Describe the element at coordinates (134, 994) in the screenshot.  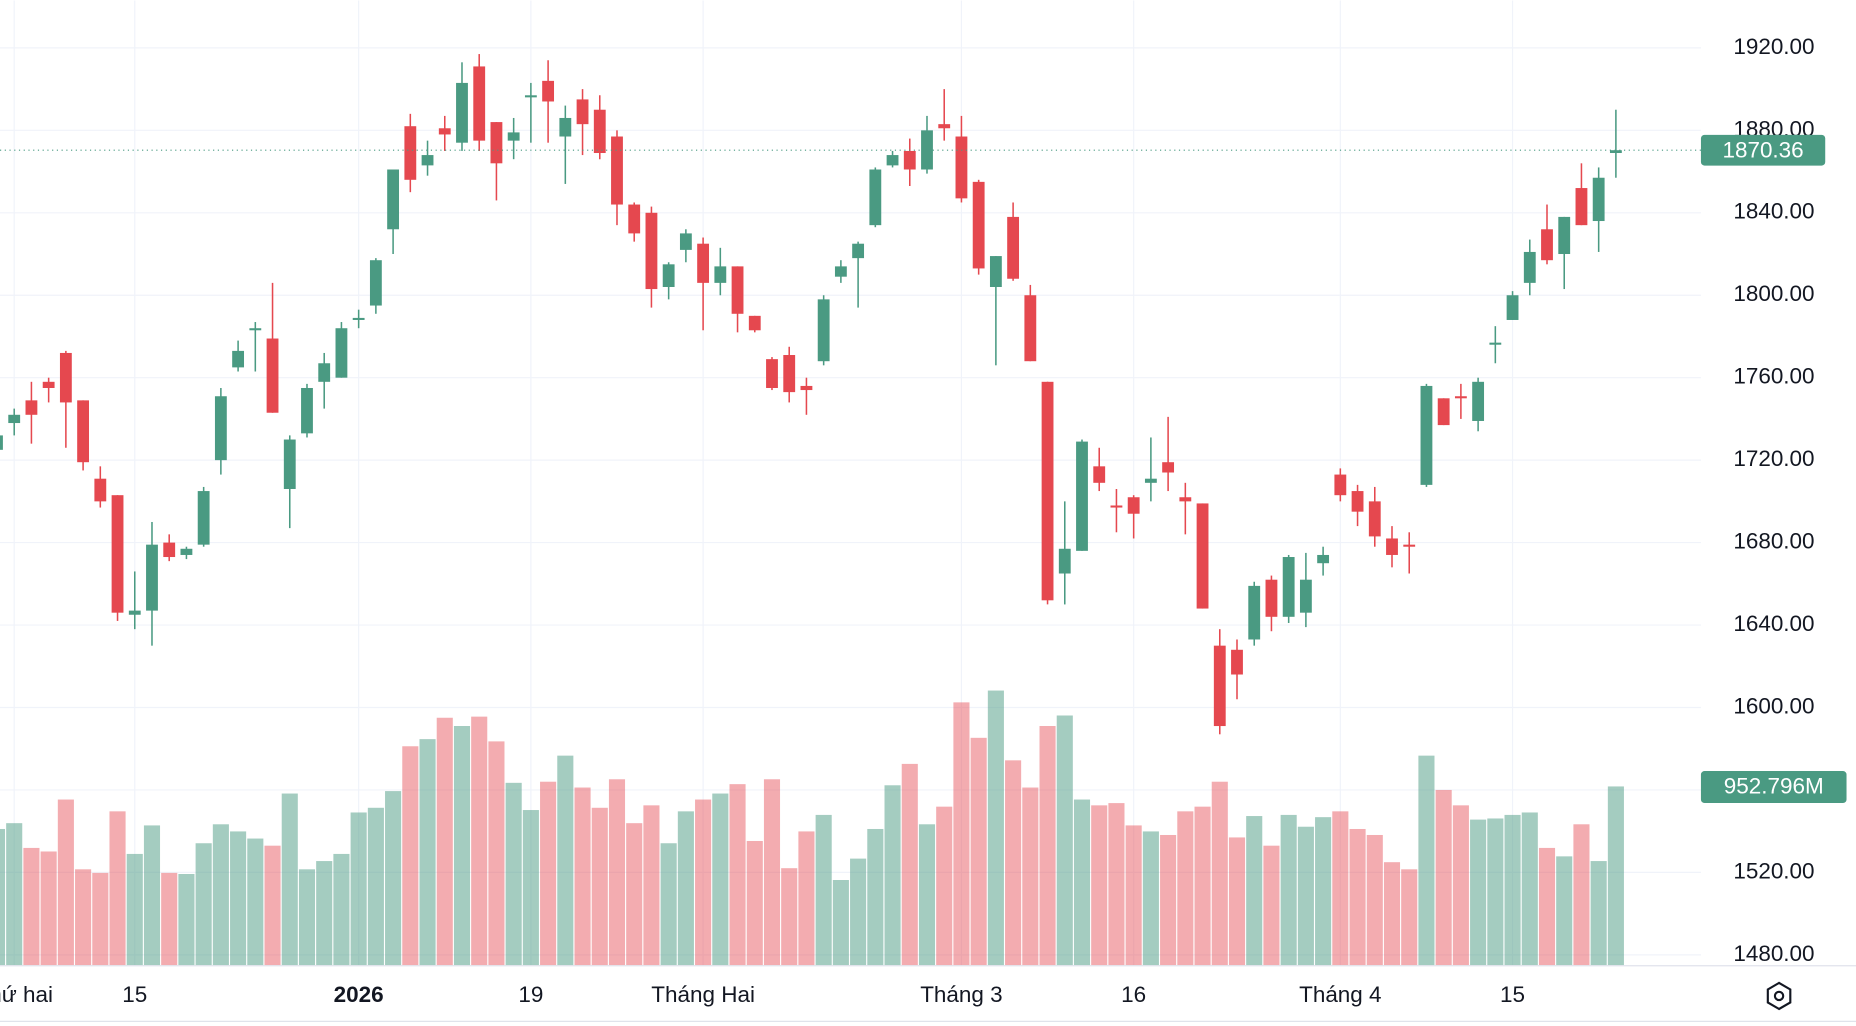
I see `x-tick-label: 15` at that location.